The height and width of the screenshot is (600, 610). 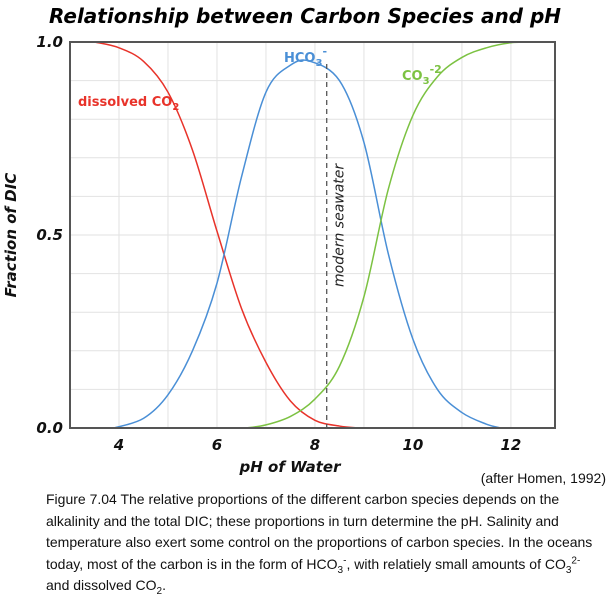 I want to click on x-tick-label: 4, so click(x=118, y=445).